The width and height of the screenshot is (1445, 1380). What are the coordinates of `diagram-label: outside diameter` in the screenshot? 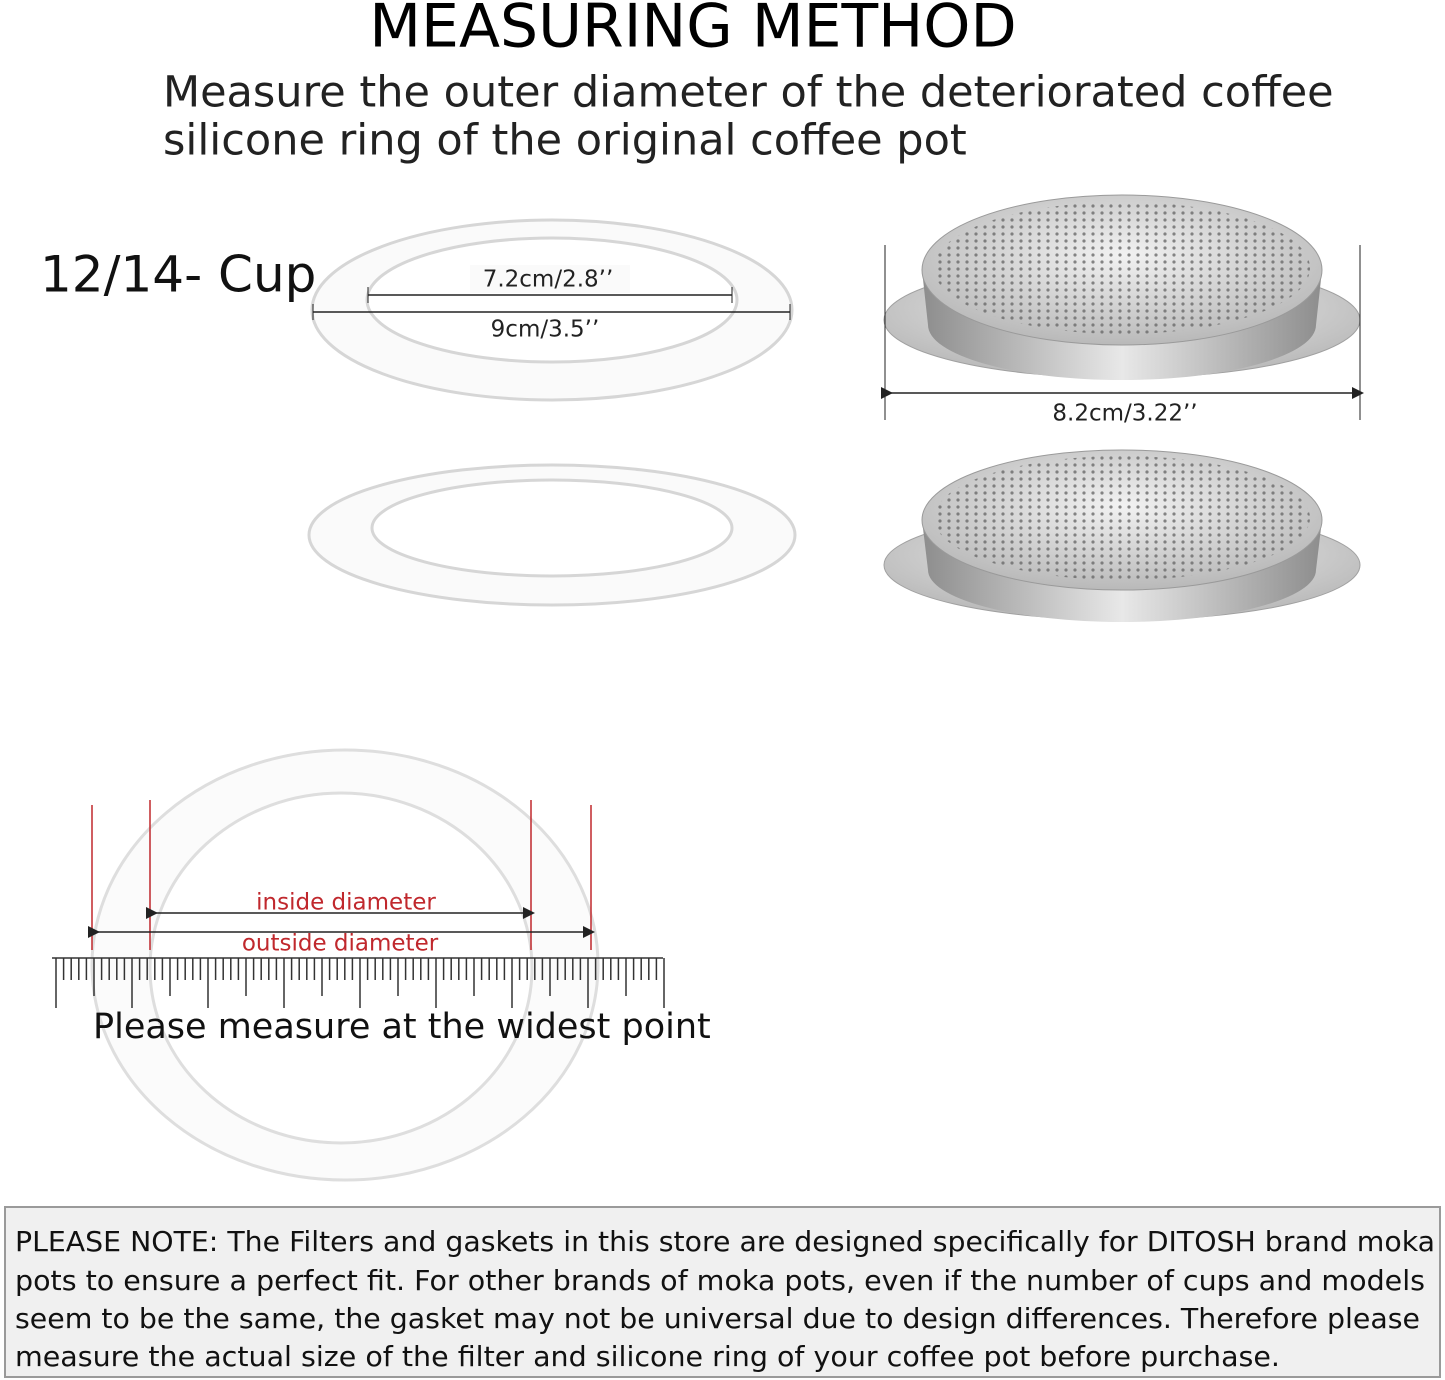 It's located at (340, 944).